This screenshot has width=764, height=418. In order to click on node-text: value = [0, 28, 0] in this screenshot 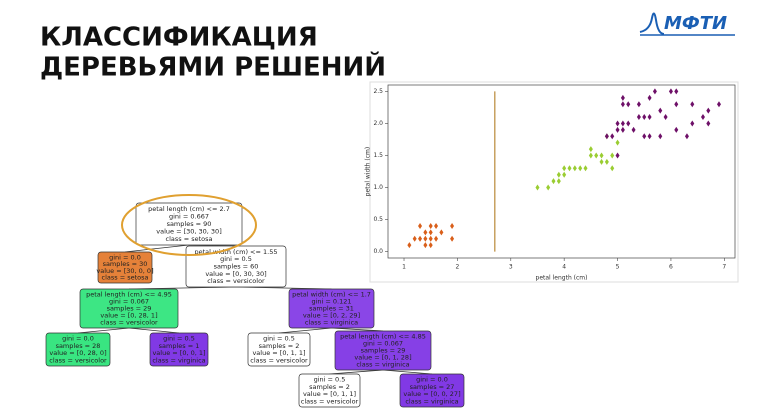, I will do `click(77, 353)`.